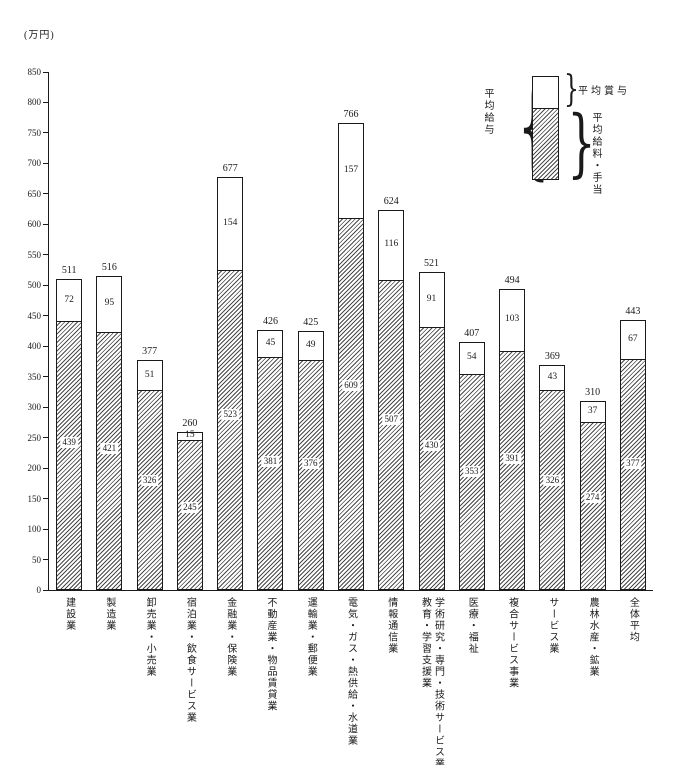 Image resolution: width=700 pixels, height=765 pixels. I want to click on y-axis-tick-label: 100, so click(34, 529).